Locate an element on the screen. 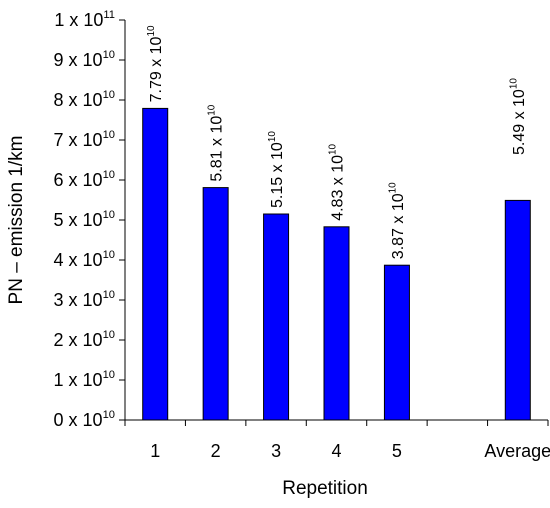 This screenshot has width=550, height=508. x-tick-label: 2 is located at coordinates (216, 451).